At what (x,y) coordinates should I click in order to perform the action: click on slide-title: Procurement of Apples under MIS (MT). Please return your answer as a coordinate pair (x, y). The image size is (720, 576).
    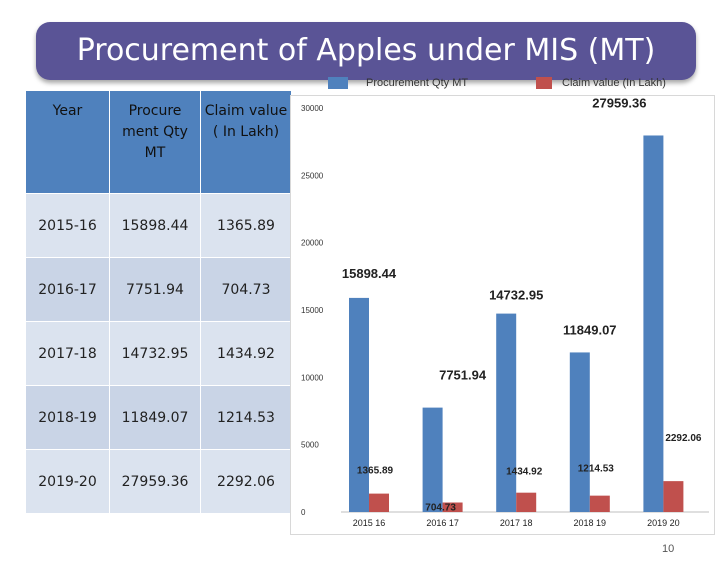
    Looking at the image, I should click on (366, 51).